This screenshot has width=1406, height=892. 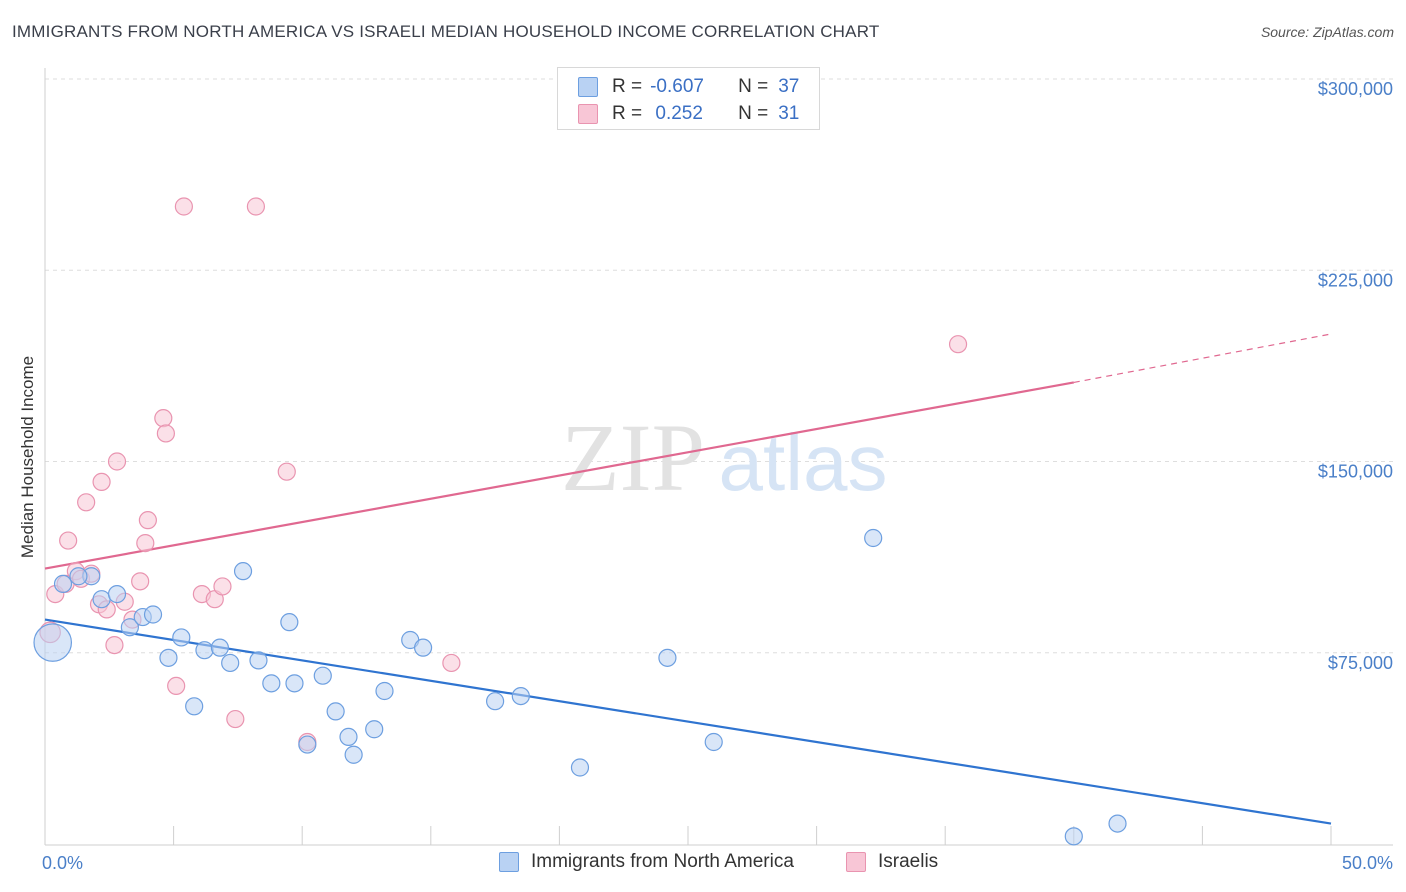 What do you see at coordinates (803, 462) in the screenshot?
I see `watermark-atlas: atlas` at bounding box center [803, 462].